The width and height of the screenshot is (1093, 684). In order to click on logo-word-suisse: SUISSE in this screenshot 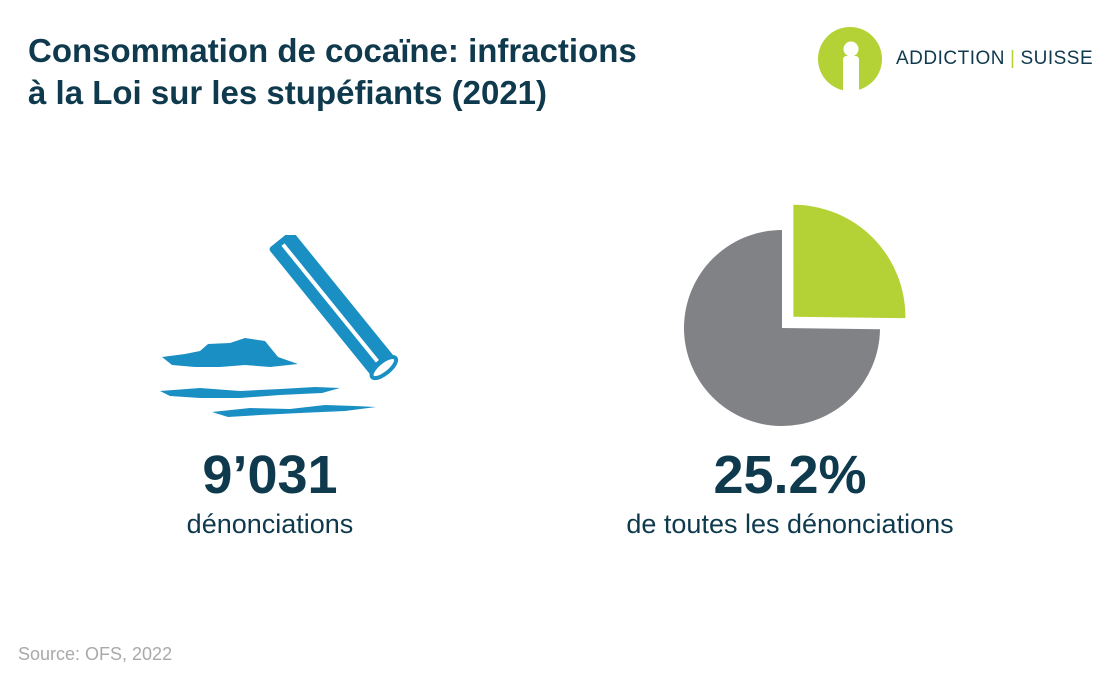, I will do `click(1056, 58)`.